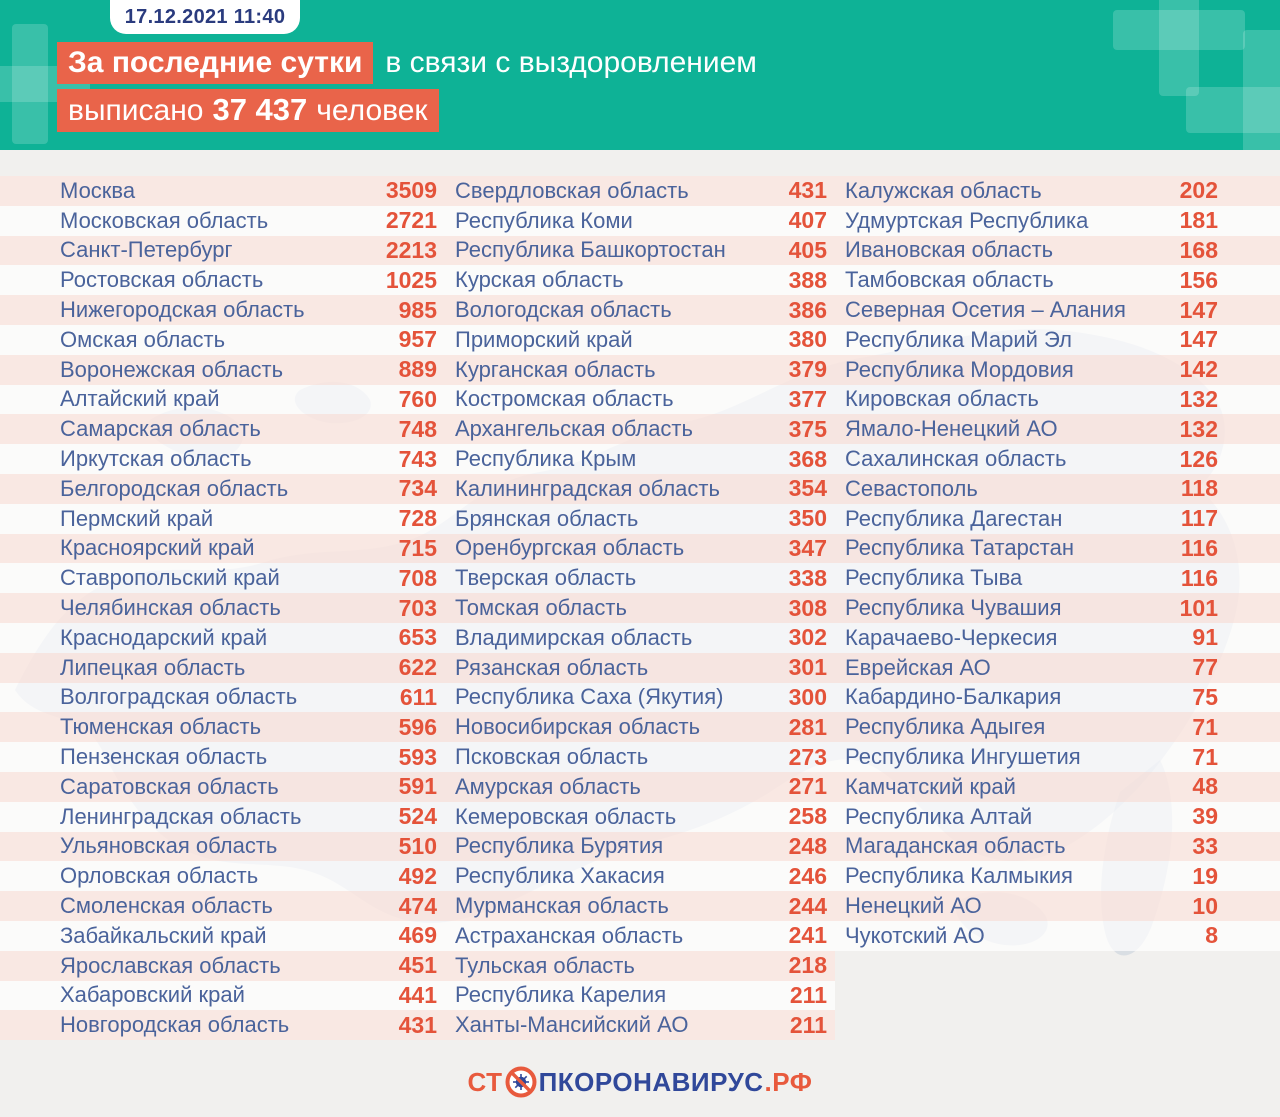 The image size is (1280, 1117). I want to click on table-cell: Сахалинская область 126, so click(1057, 459).